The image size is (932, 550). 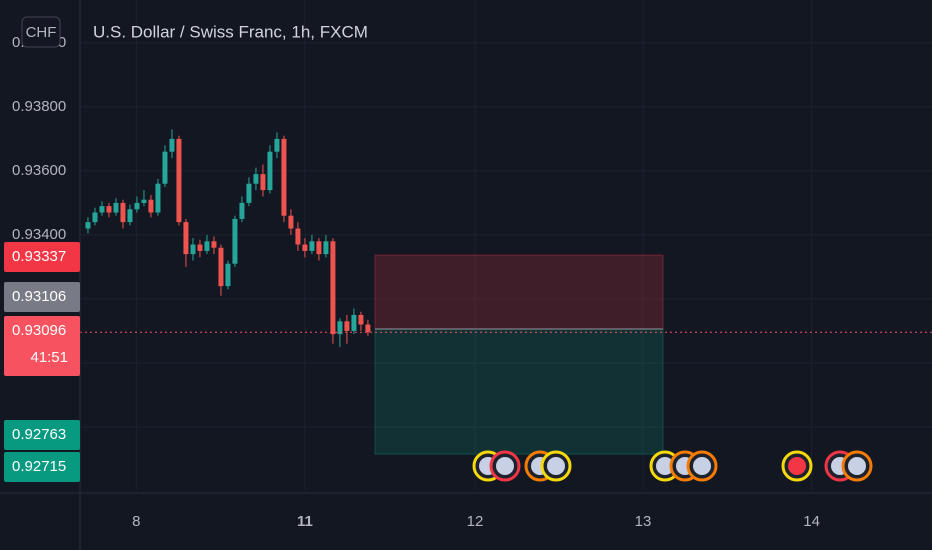 I want to click on currency-badge: CHF, so click(x=41, y=32).